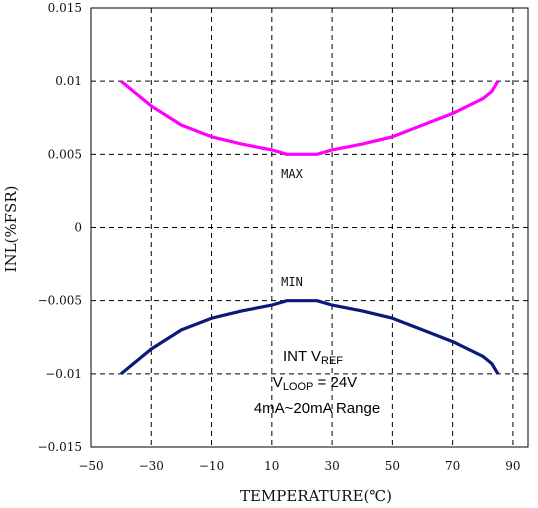 The image size is (538, 508). What do you see at coordinates (331, 466) in the screenshot?
I see `x-tick-label: 30` at bounding box center [331, 466].